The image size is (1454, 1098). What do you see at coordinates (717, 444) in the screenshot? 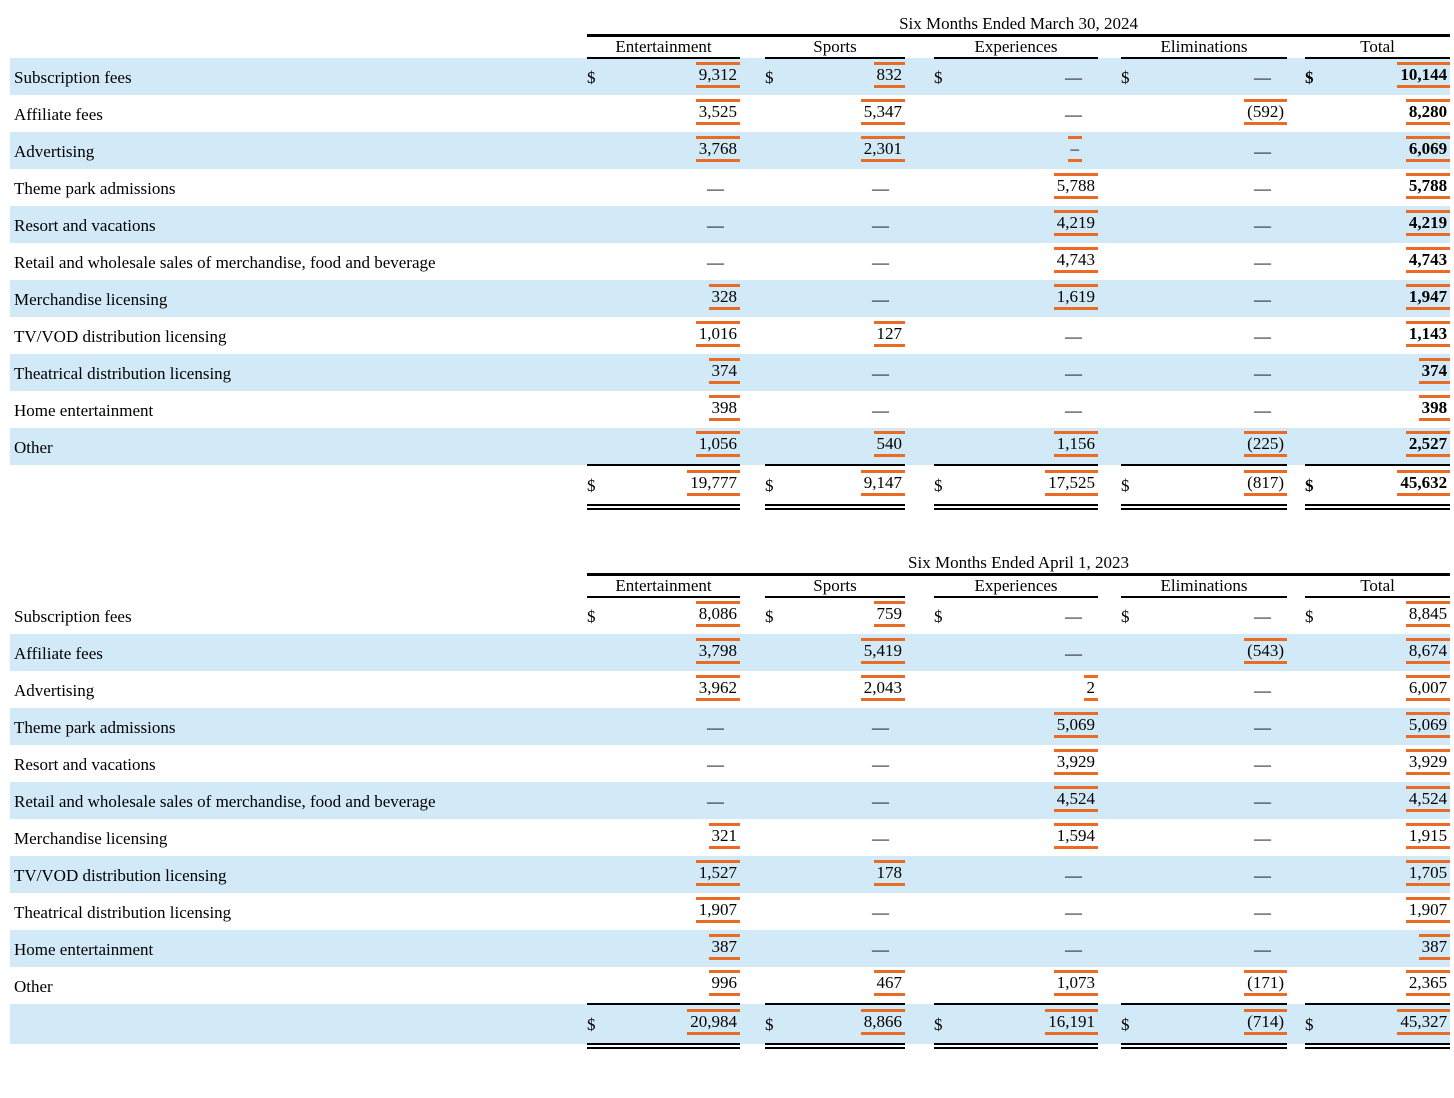
I see `xbrl-tagged-value: 1,056` at bounding box center [717, 444].